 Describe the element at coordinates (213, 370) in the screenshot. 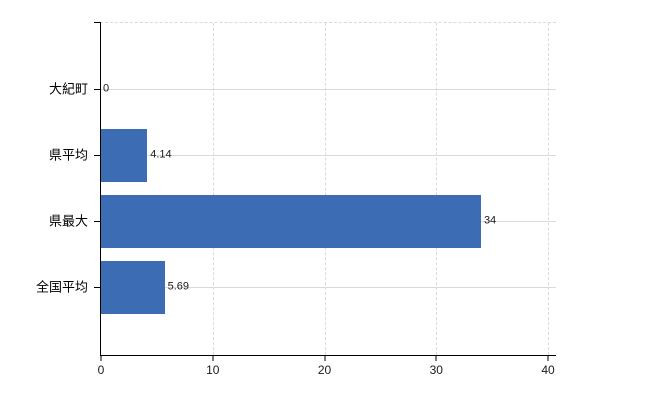

I see `x-tick-label: 10` at that location.